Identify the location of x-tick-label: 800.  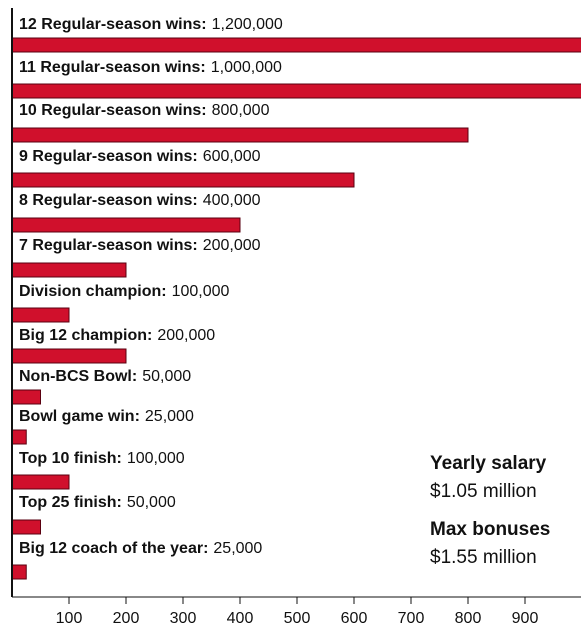
(468, 618).